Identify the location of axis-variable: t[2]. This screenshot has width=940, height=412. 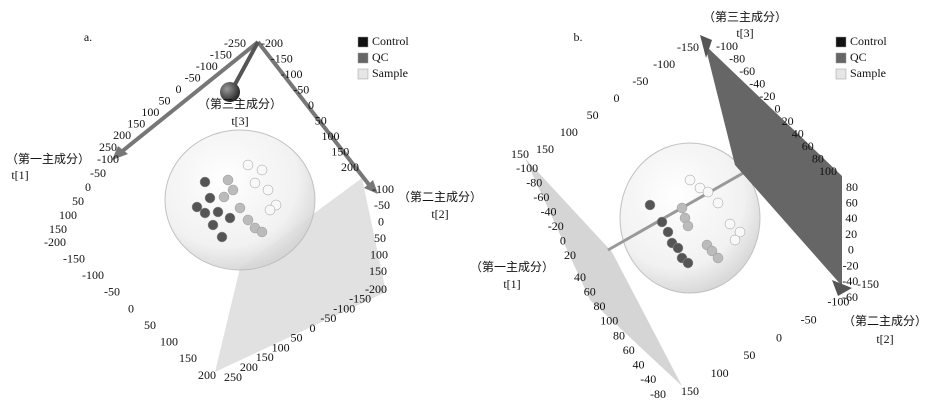
(884, 339).